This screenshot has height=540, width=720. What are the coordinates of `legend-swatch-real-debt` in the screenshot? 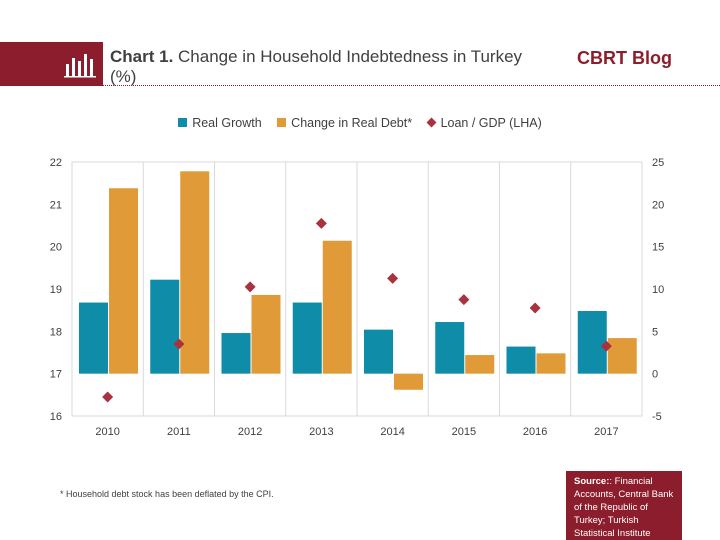 It's located at (282, 122).